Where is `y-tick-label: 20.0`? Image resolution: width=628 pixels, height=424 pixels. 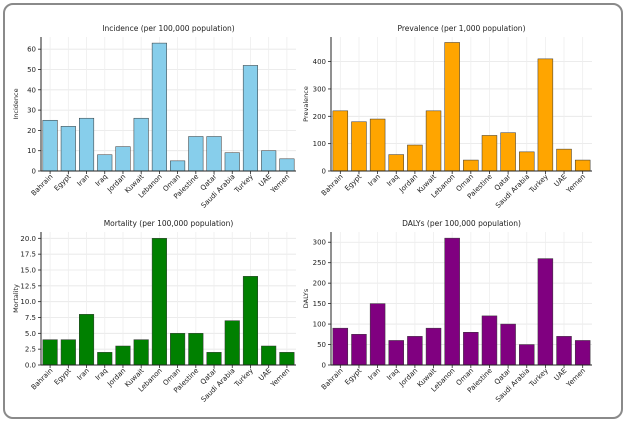 y-tick-label: 20.0 is located at coordinates (28, 239).